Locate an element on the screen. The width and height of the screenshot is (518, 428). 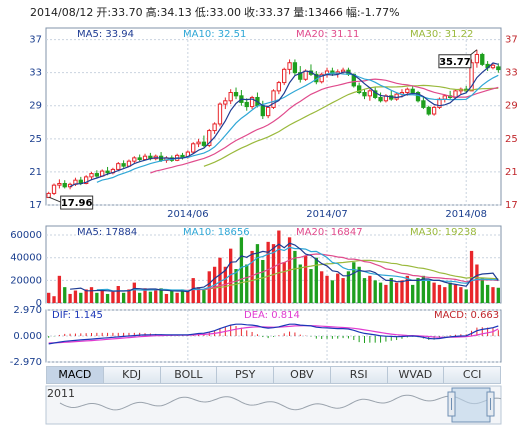
quote-change: 幅:-1.77% is located at coordinates (372, 12).